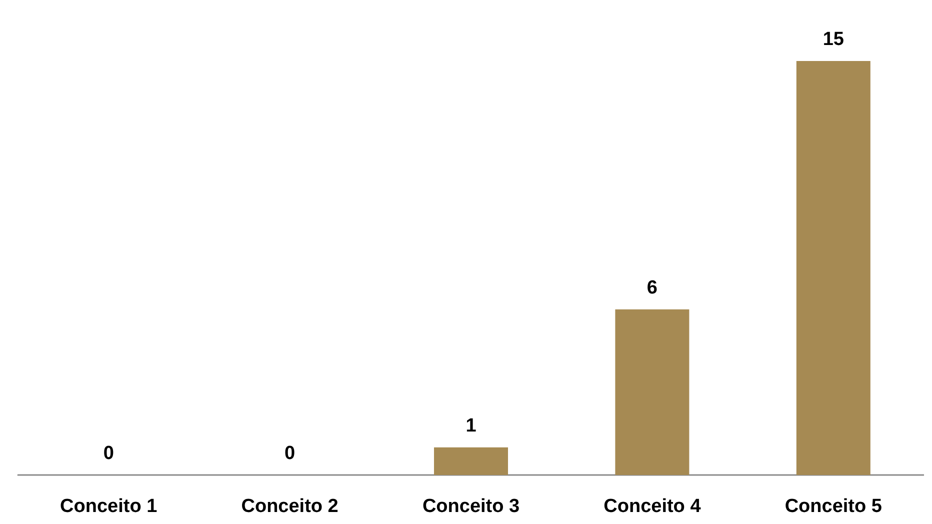  Describe the element at coordinates (833, 39) in the screenshot. I see `data-label: 15` at that location.